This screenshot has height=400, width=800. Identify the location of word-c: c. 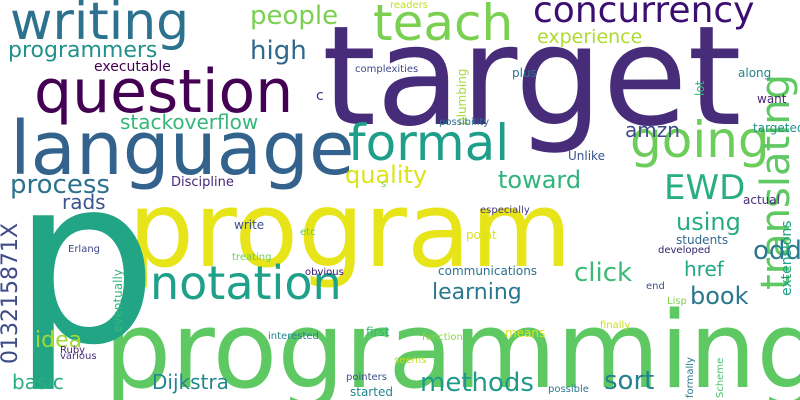
(320, 96).